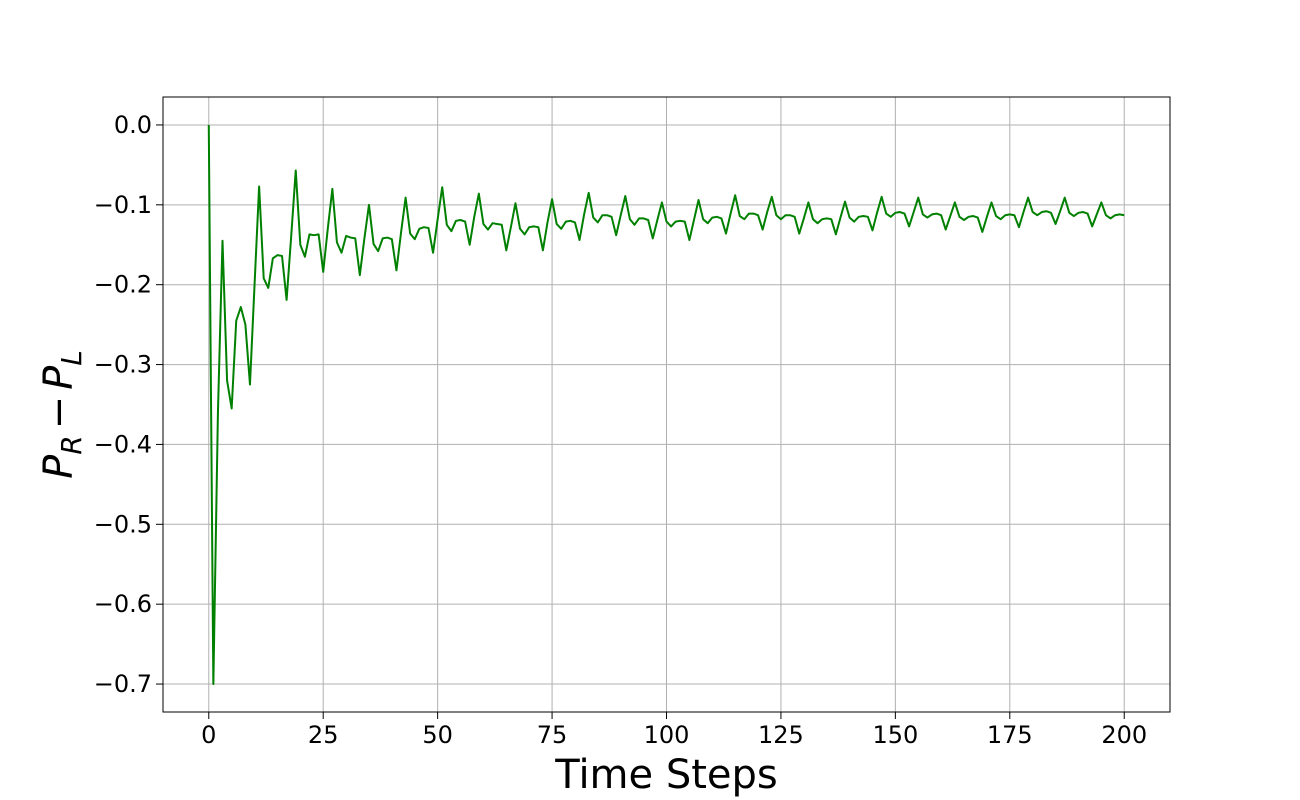 This screenshot has height=800, width=1300. Describe the element at coordinates (666, 775) in the screenshot. I see `x-axis-label: Time Steps` at that location.